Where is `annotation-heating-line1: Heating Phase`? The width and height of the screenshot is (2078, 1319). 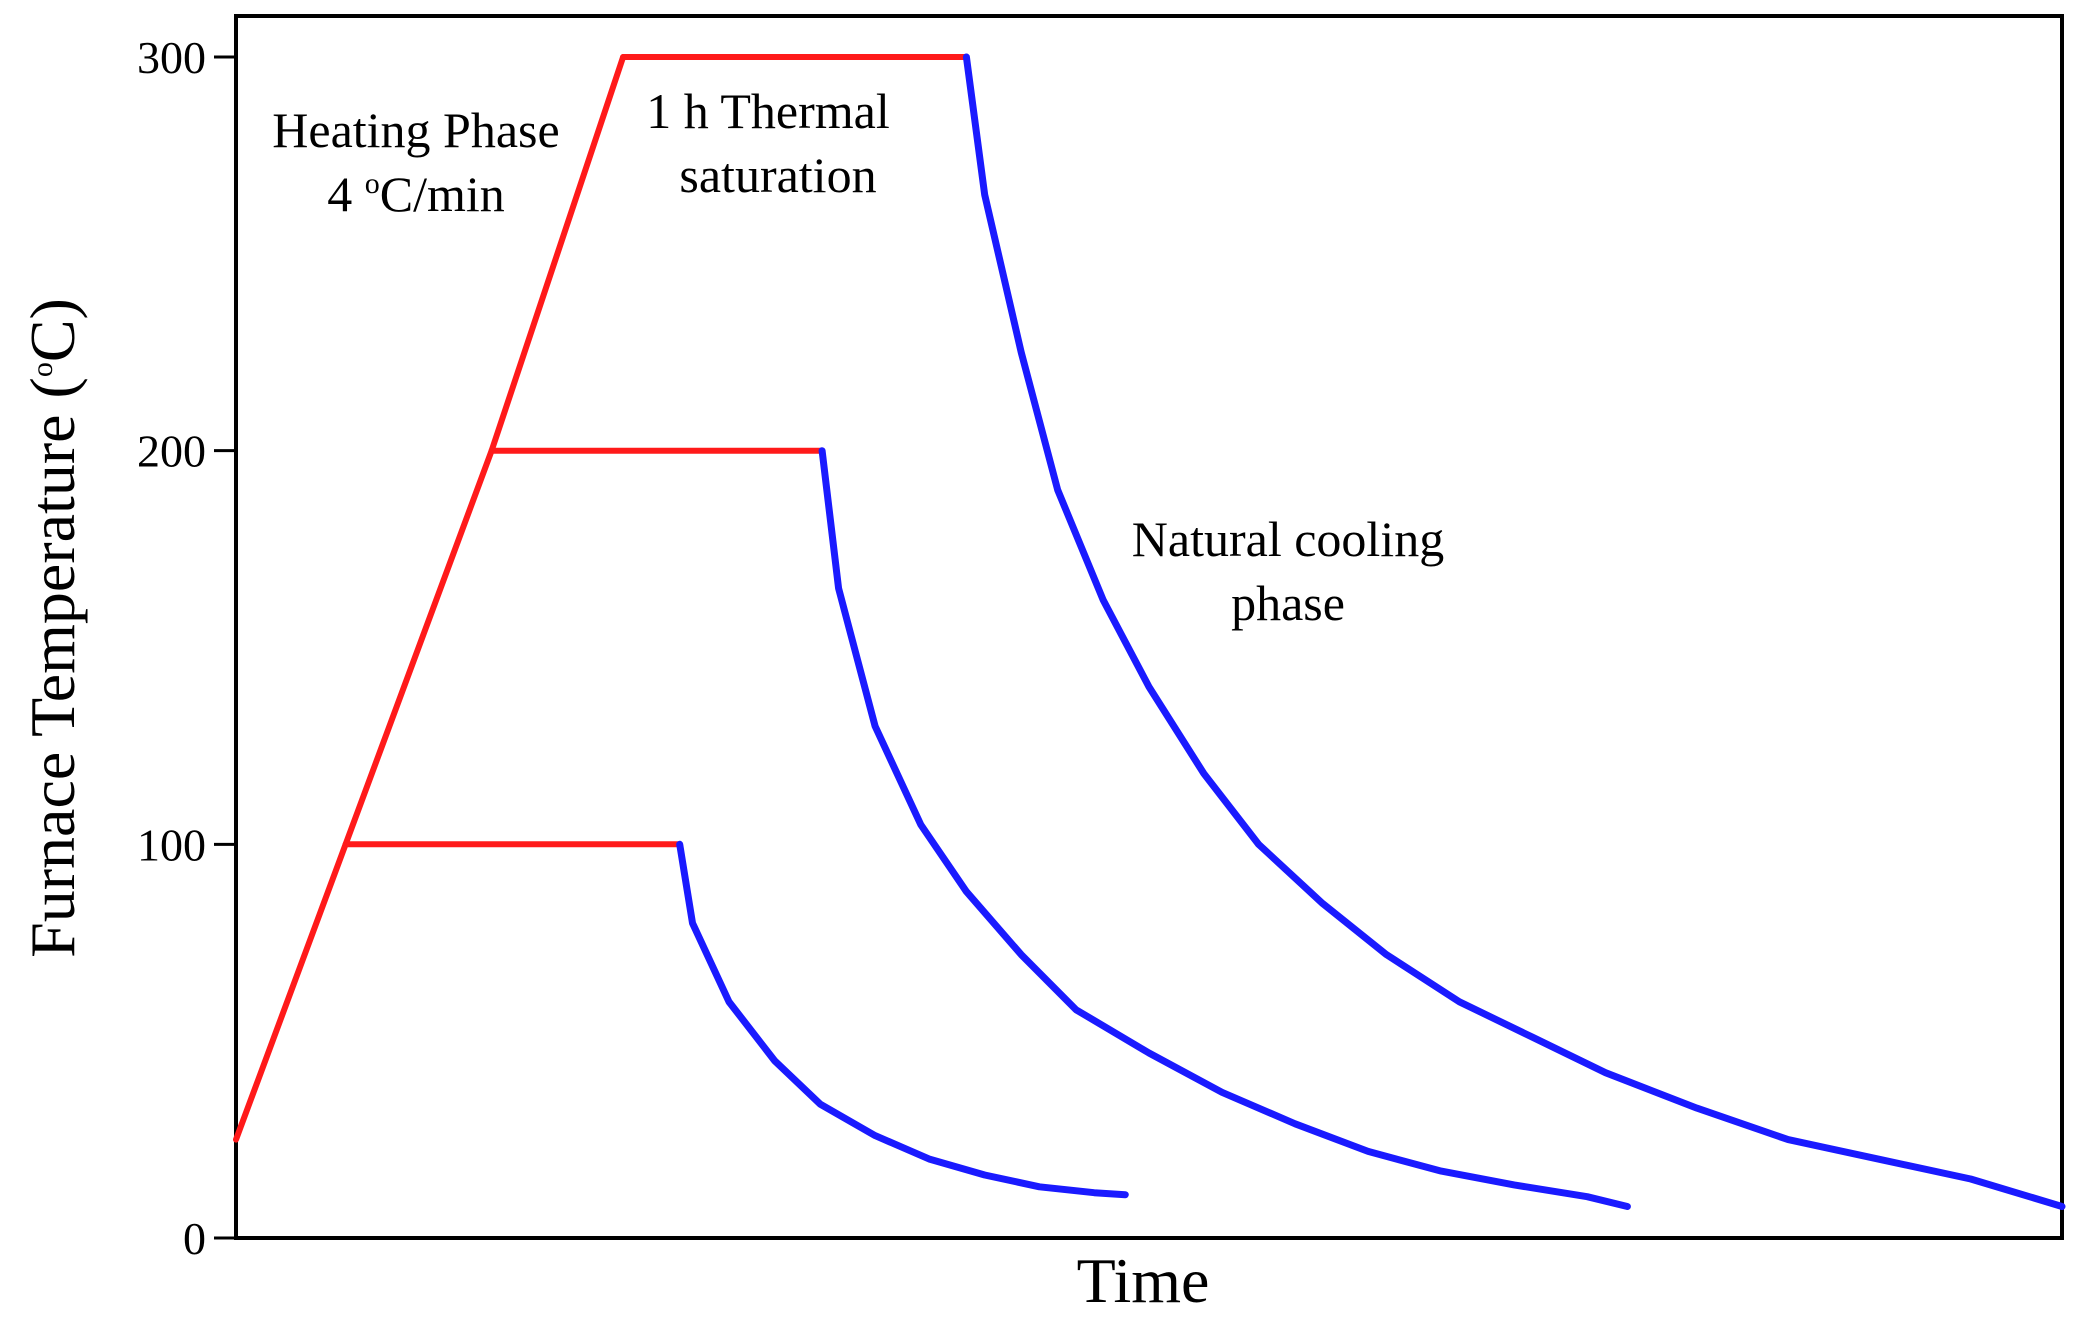 annotation-heating-line1: Heating Phase is located at coordinates (415, 130).